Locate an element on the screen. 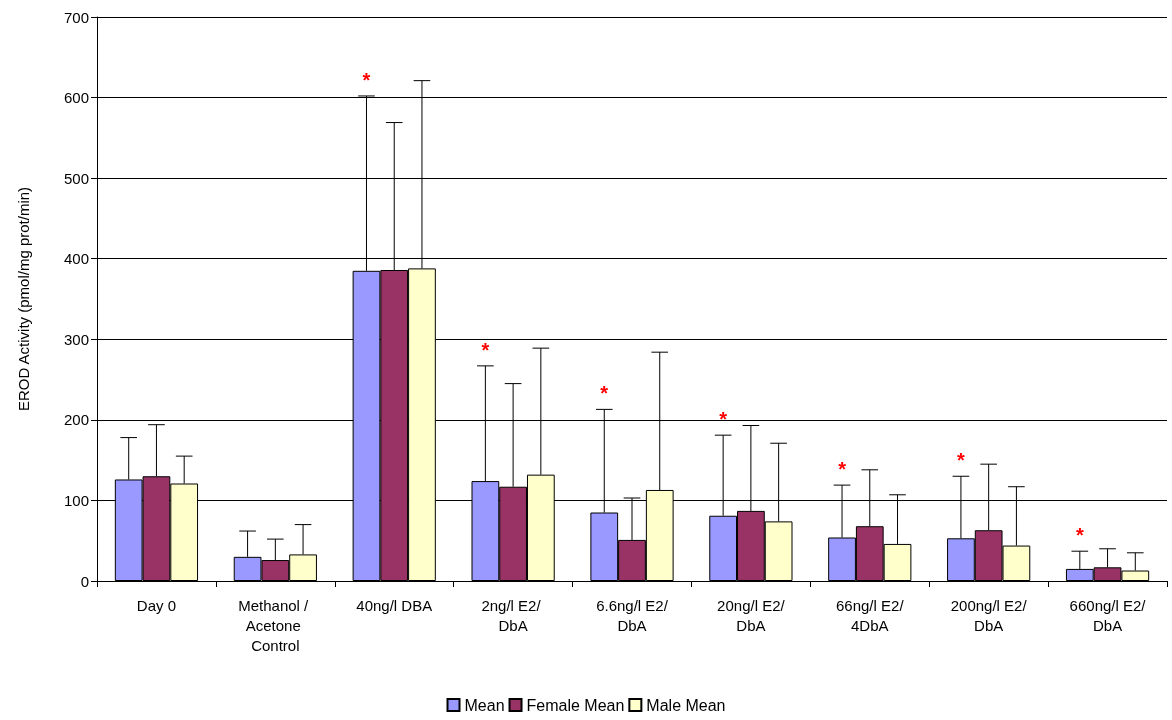 The width and height of the screenshot is (1172, 720). y-tick-label: 400 is located at coordinates (76, 259).